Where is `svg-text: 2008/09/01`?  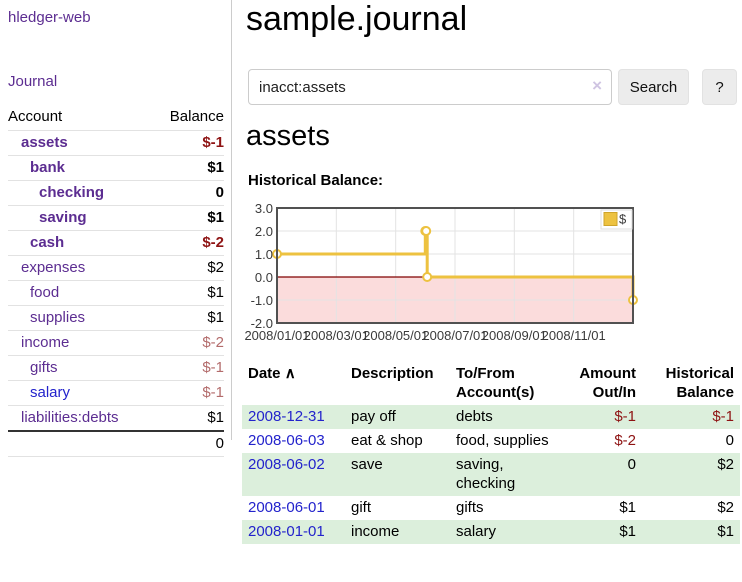
svg-text: 2008/09/01 is located at coordinates (514, 335).